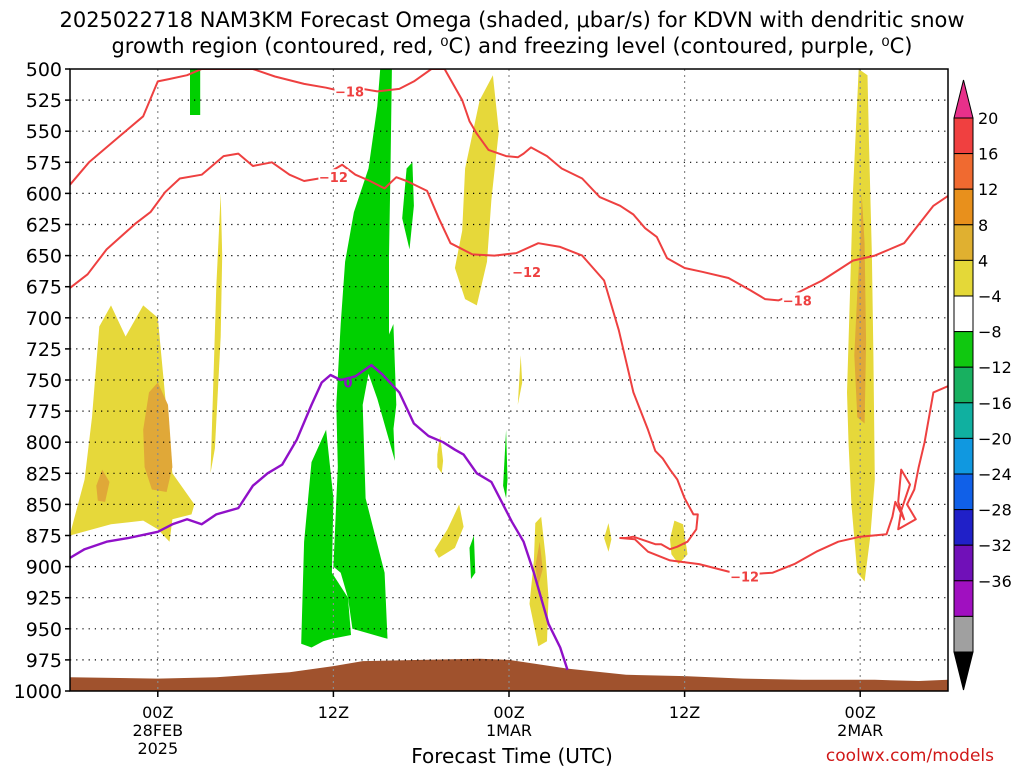  I want to click on colorbar-top-arrow, so click(963, 99).